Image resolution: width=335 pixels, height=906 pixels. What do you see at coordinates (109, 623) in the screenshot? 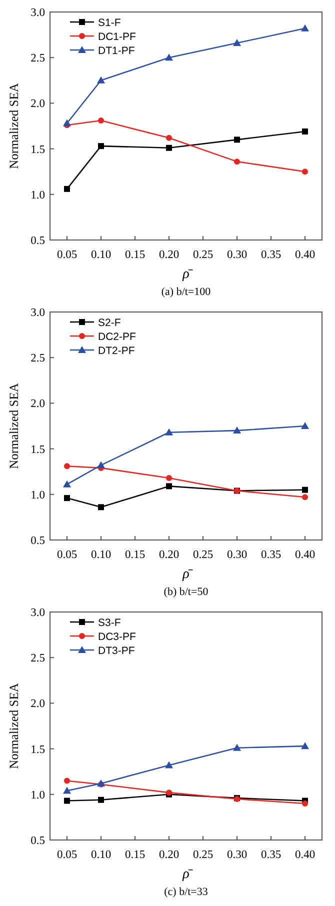
I see `legend-label: S3-F` at bounding box center [109, 623].